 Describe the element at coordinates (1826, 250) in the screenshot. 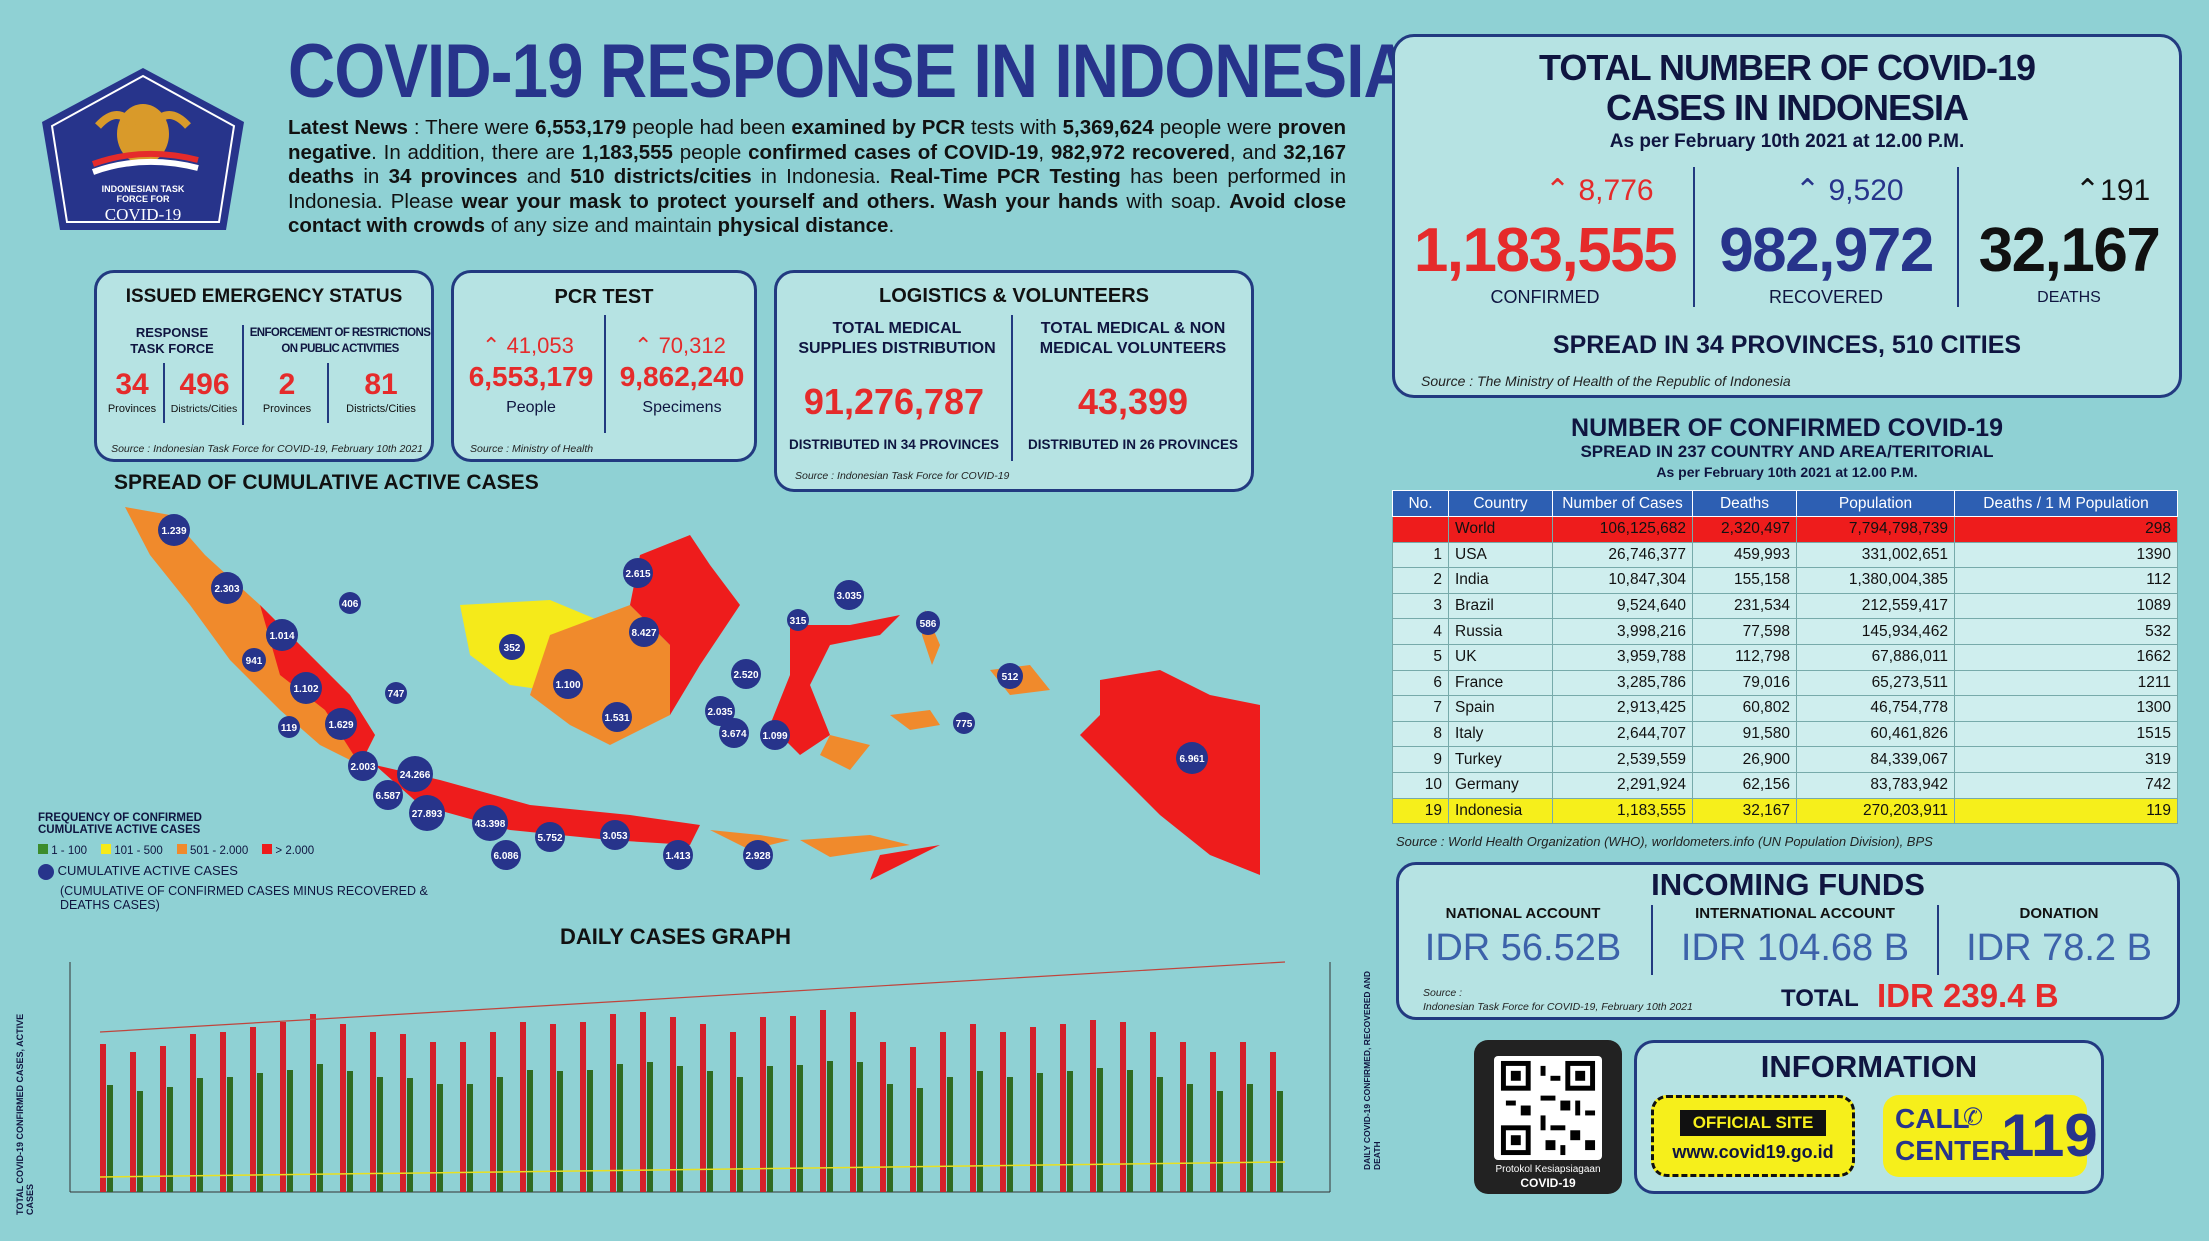

I see `recovered-total: 982,972` at that location.